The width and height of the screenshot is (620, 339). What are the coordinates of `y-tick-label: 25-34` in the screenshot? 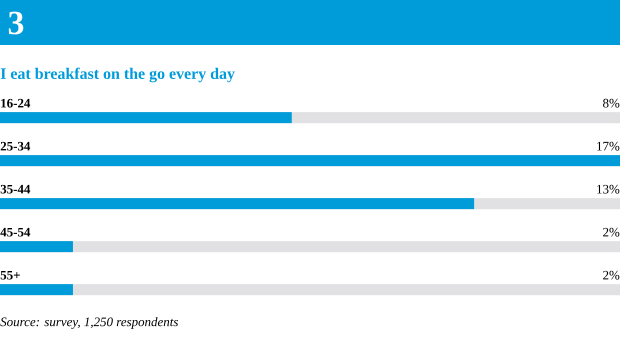 It's located at (15, 146).